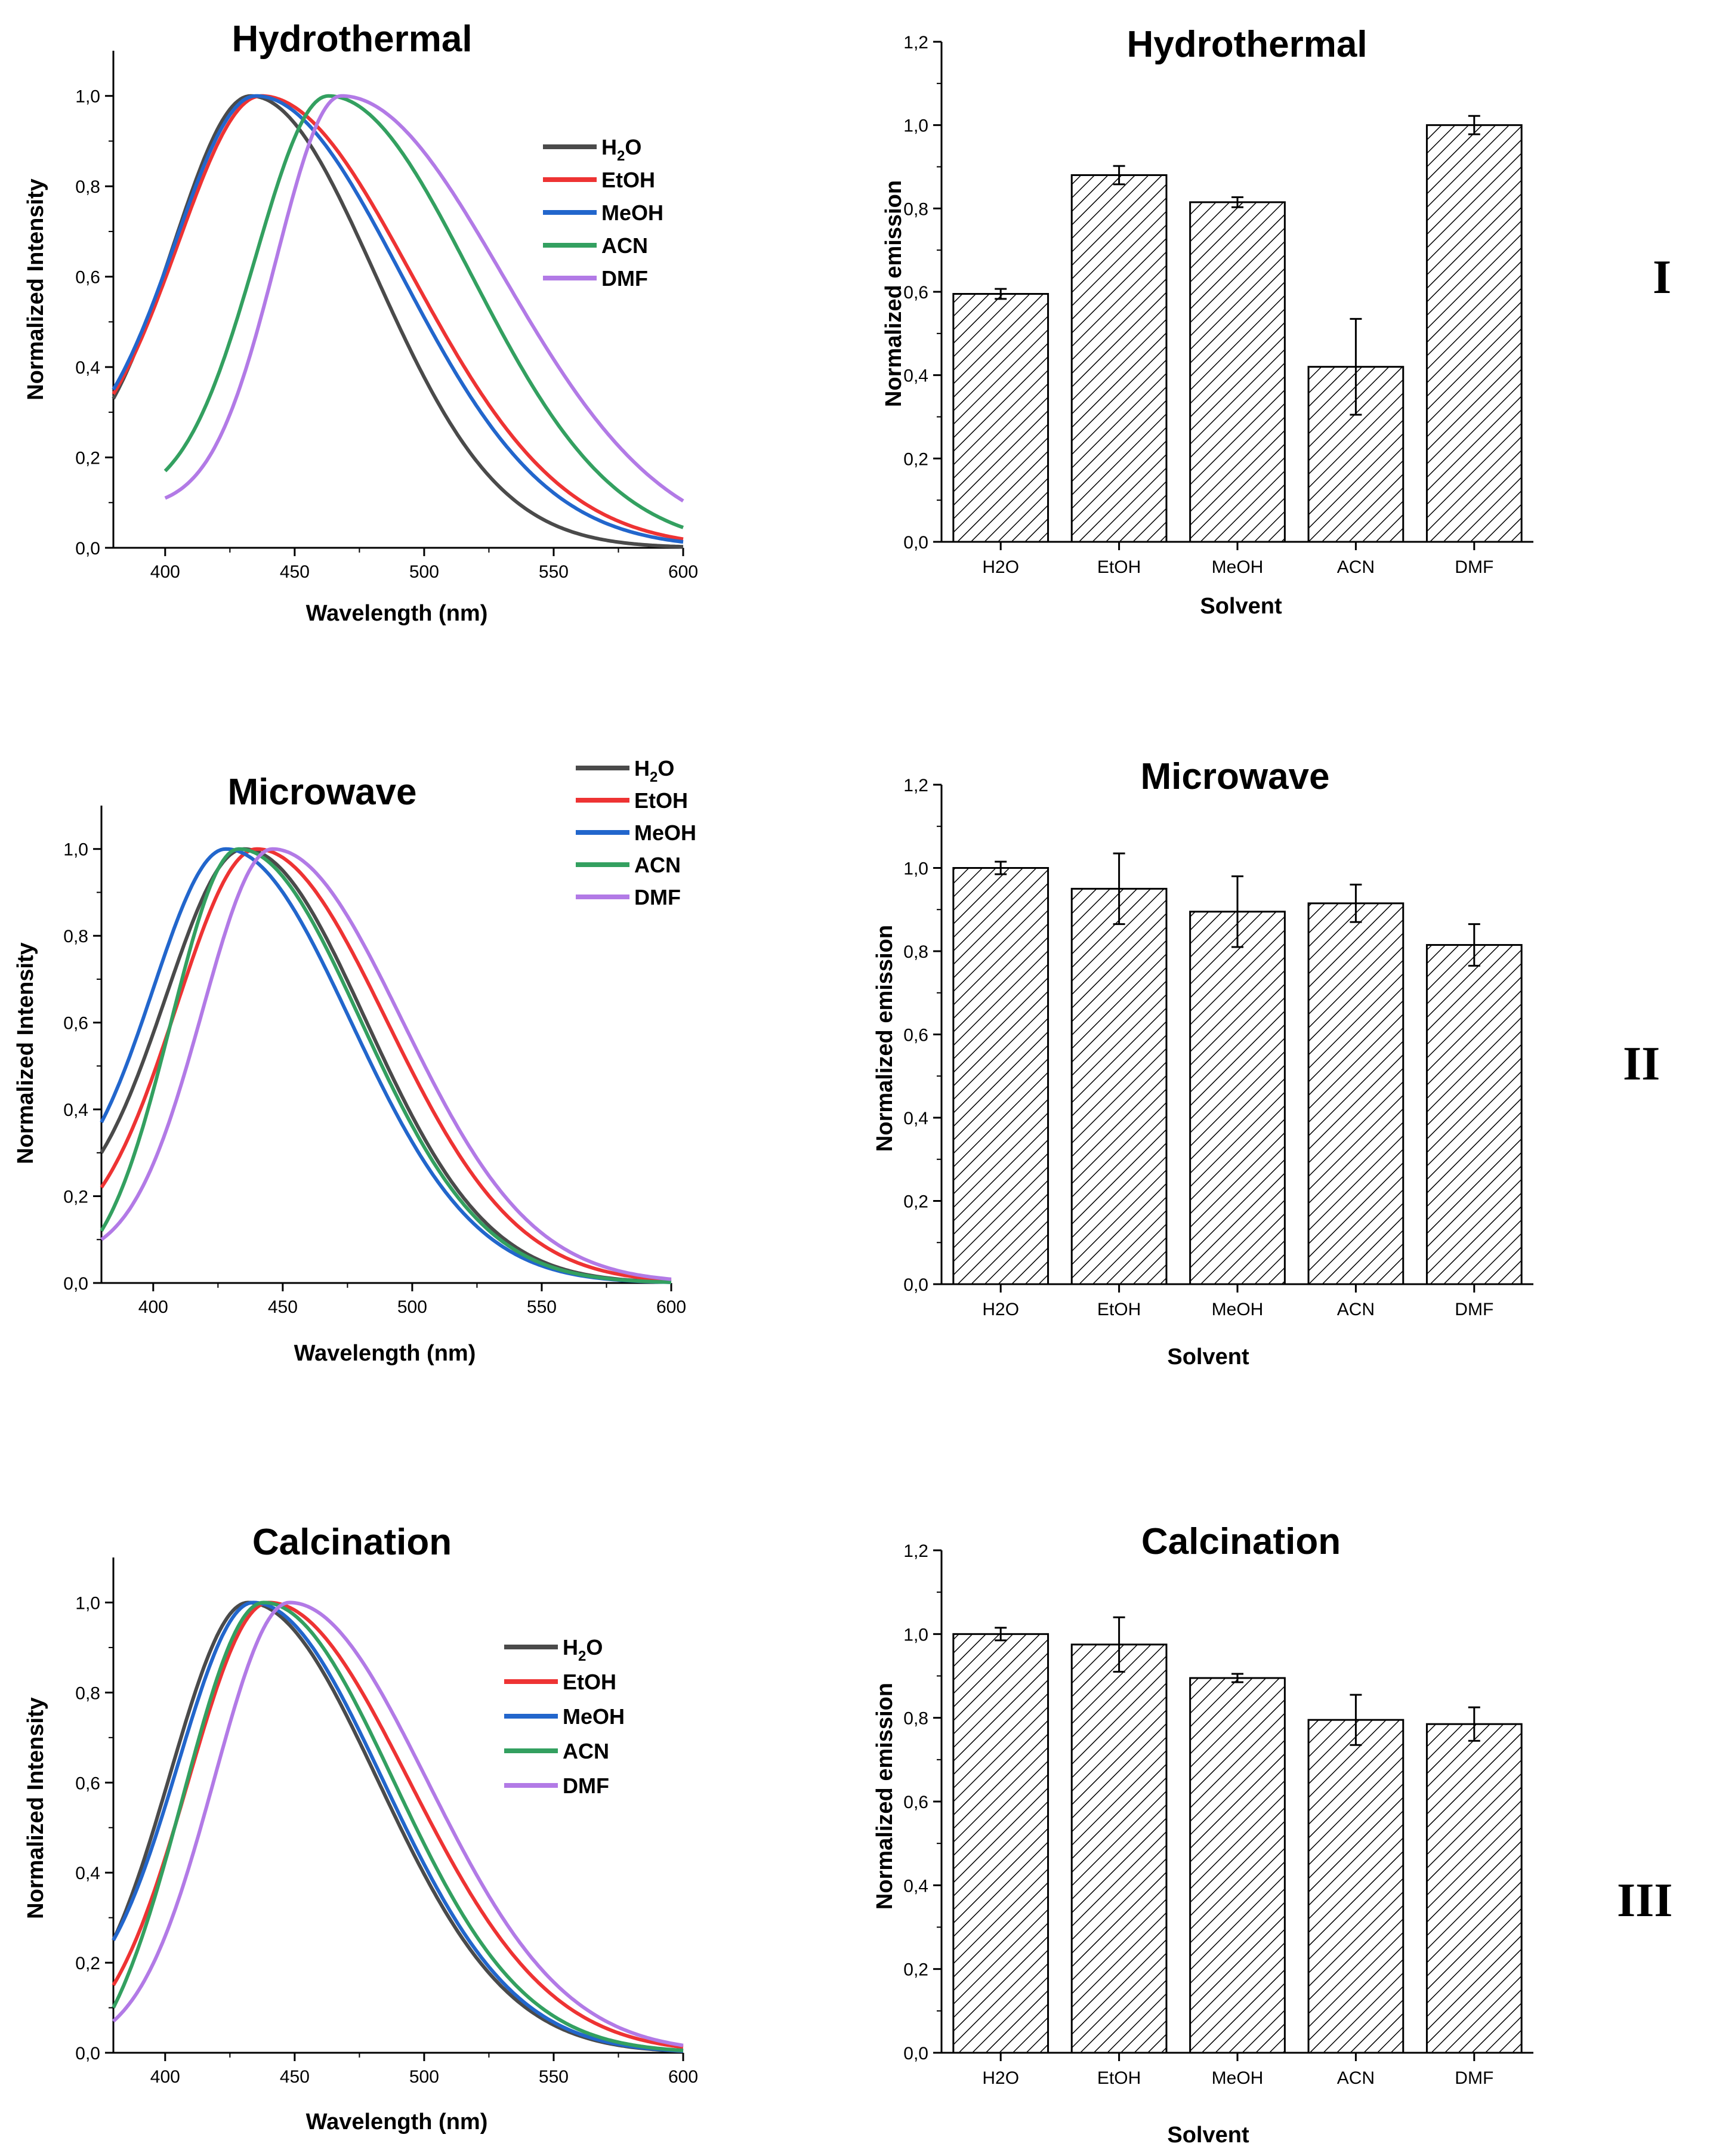 This screenshot has width=1710, height=2156. Describe the element at coordinates (1001, 417) in the screenshot. I see `bar-h2o` at that location.